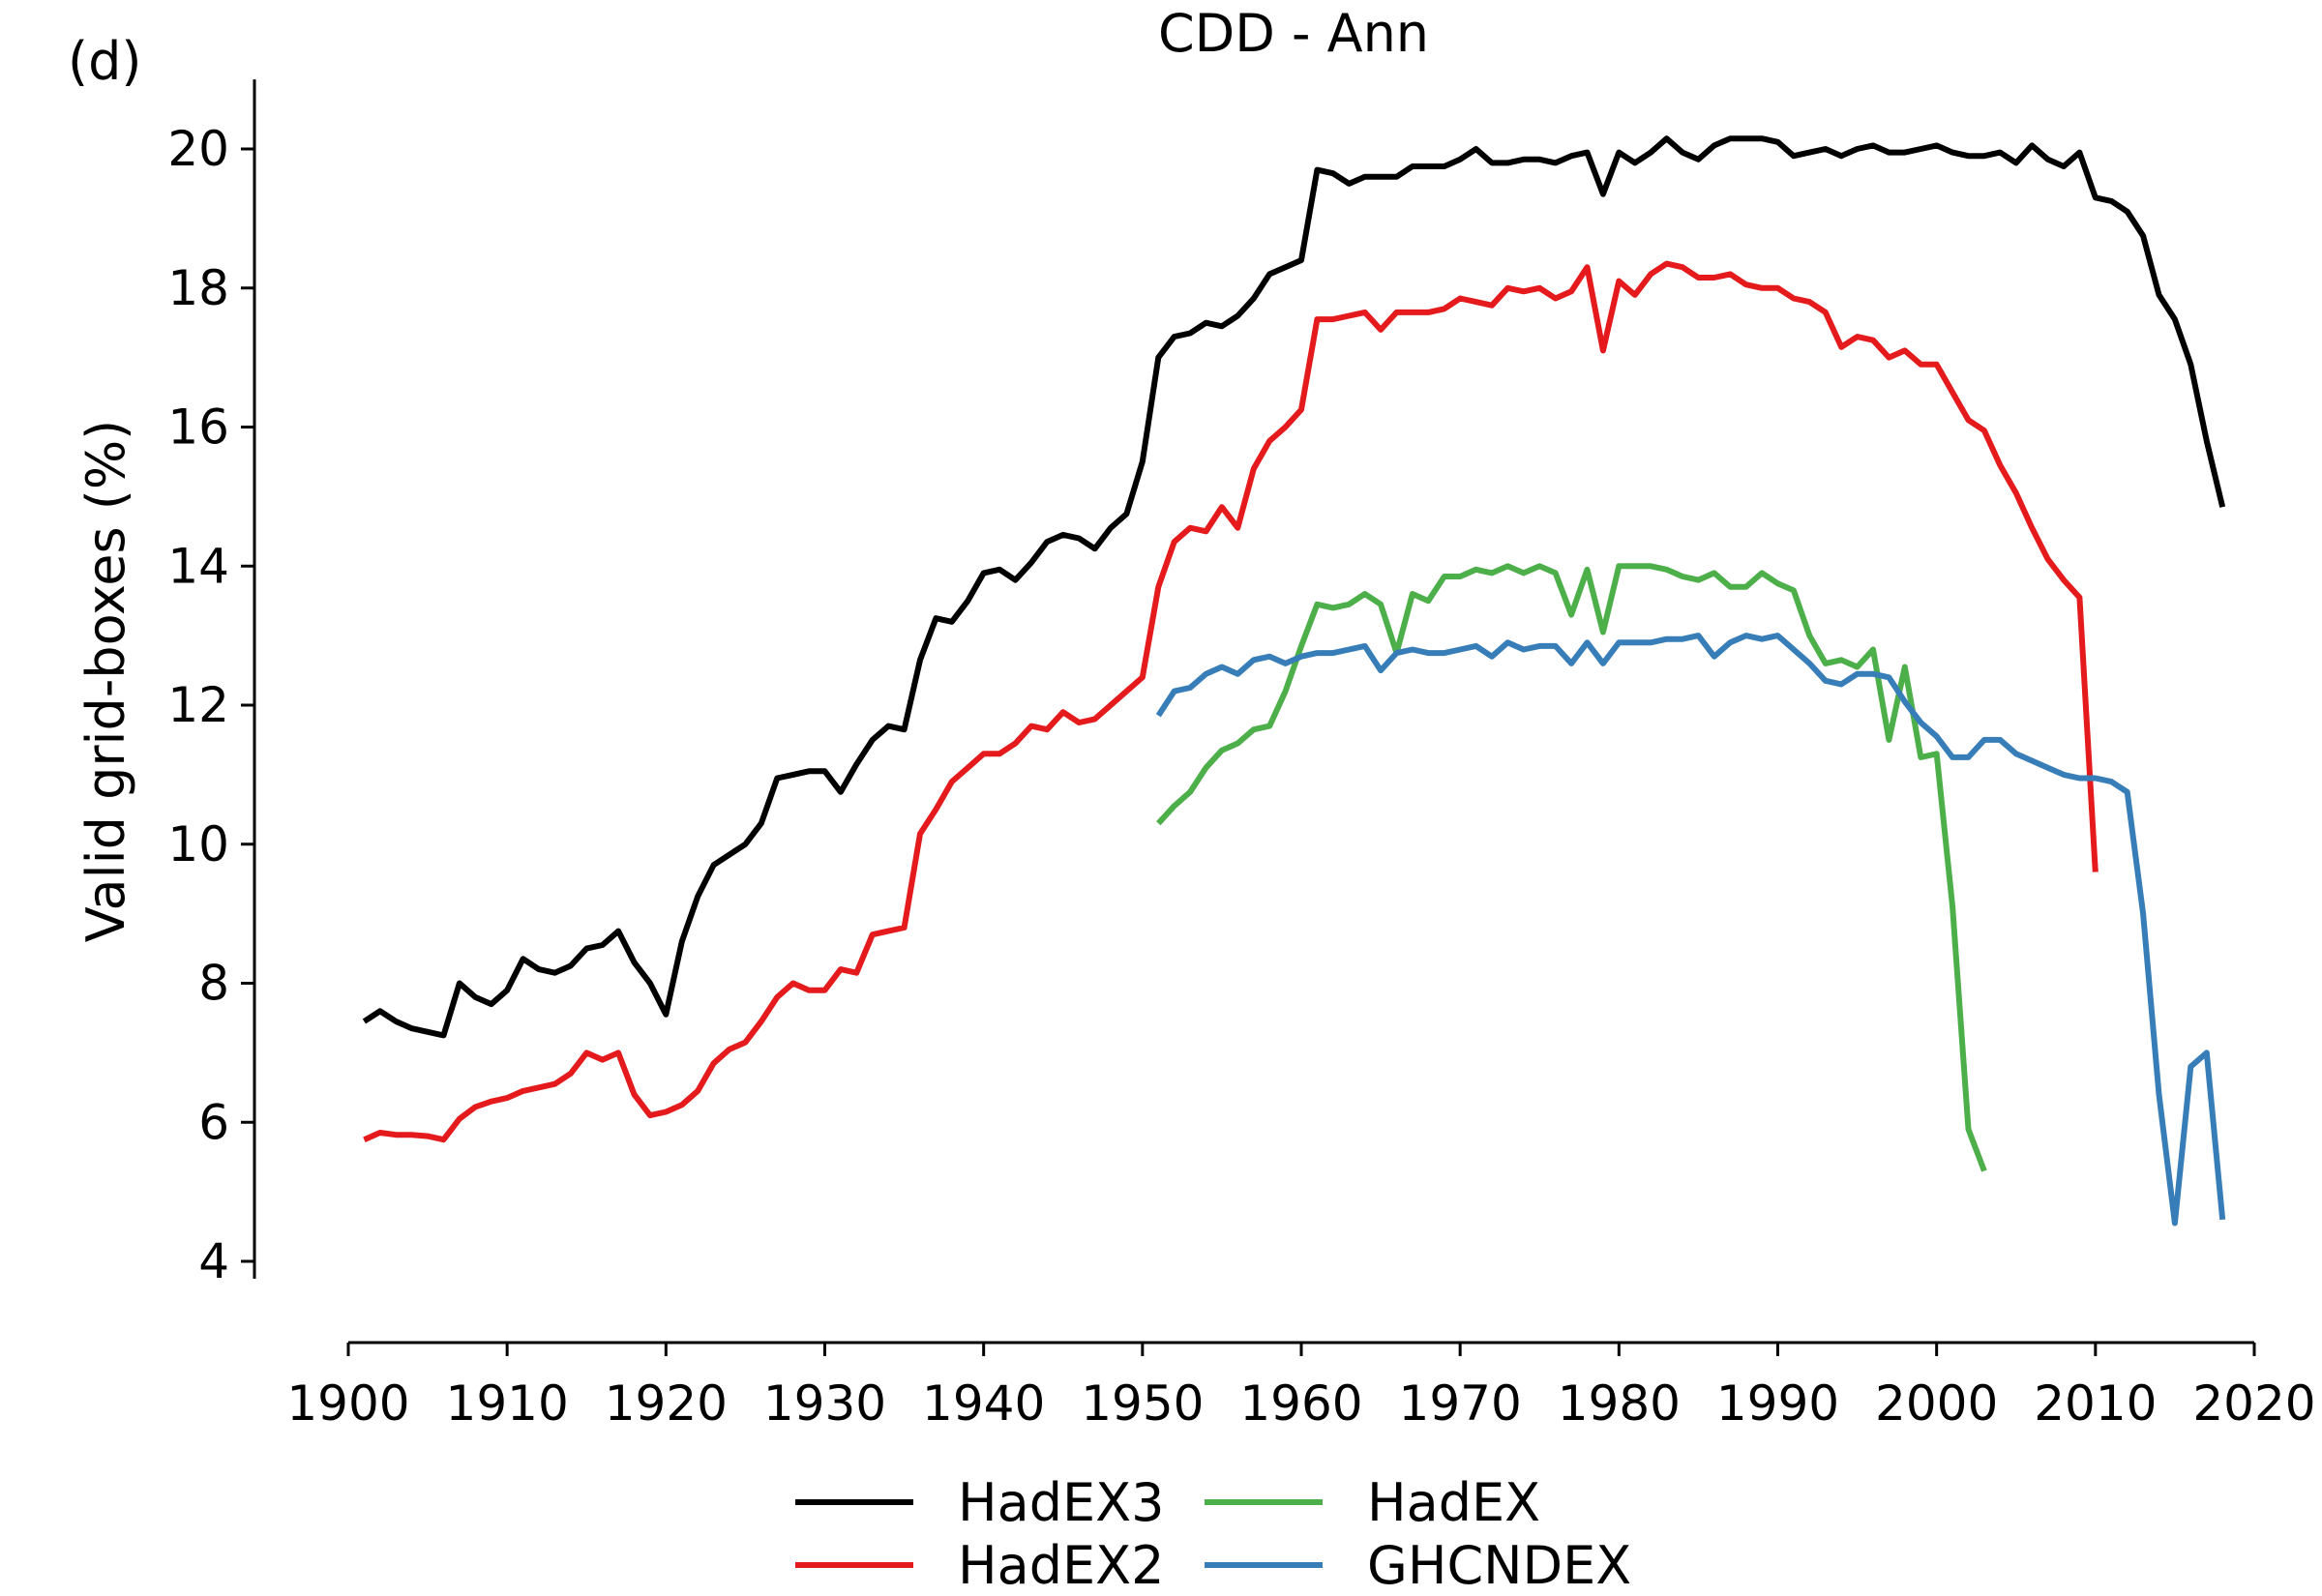 The image size is (2322, 1596). I want to click on x-tick-label: 1960, so click(1300, 1403).